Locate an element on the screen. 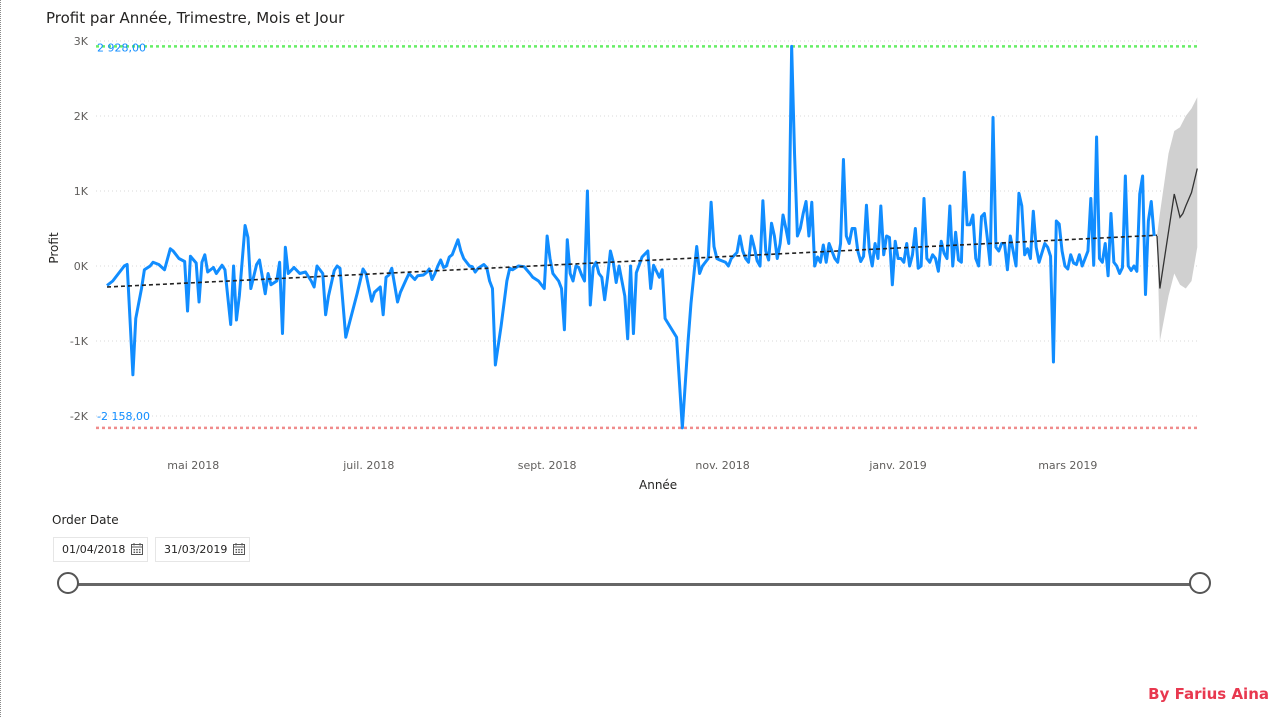  x-tick-label: janv. 2019 is located at coordinates (897, 465).